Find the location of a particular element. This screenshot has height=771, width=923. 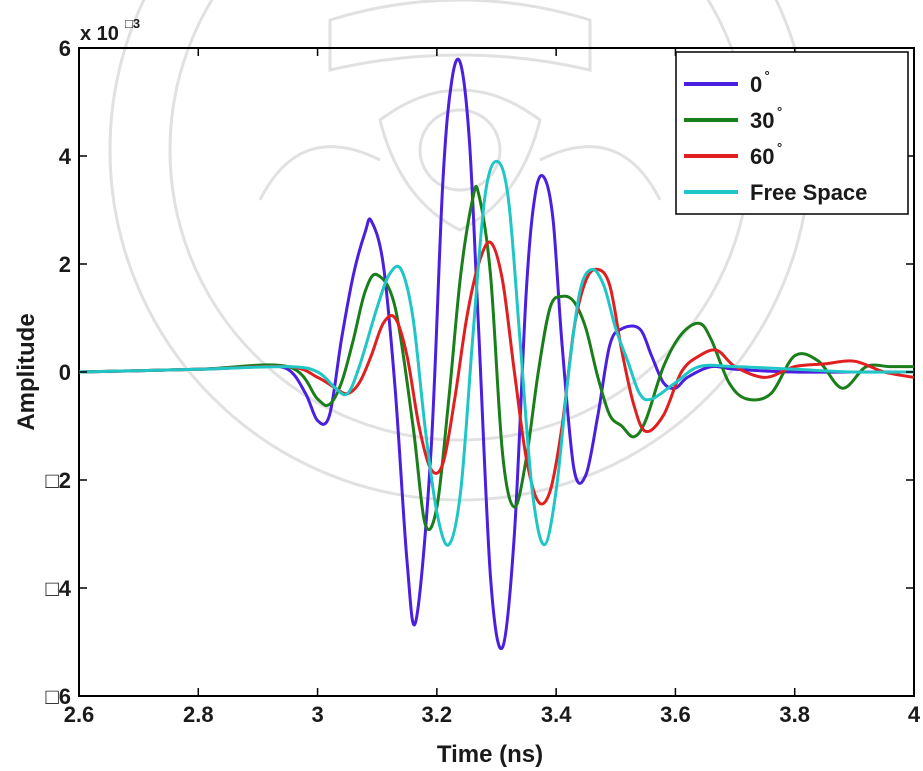

x-tick-label: 4 is located at coordinates (914, 714).